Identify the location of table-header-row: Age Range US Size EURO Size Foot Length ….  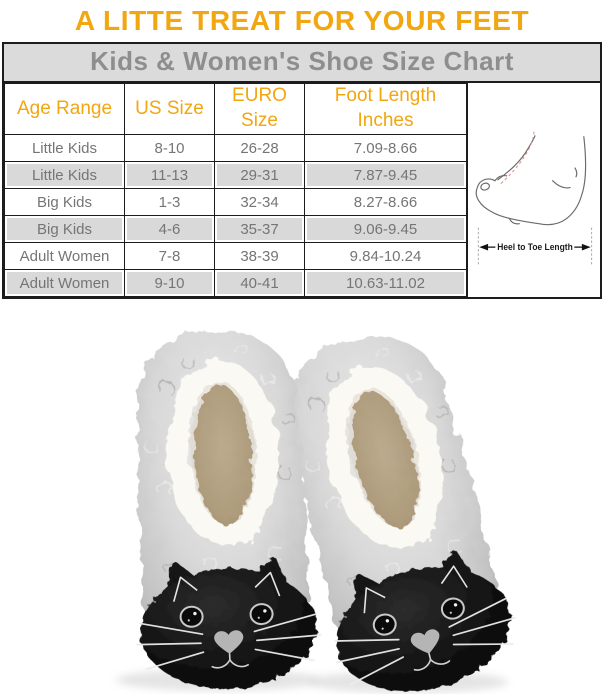
(235, 109).